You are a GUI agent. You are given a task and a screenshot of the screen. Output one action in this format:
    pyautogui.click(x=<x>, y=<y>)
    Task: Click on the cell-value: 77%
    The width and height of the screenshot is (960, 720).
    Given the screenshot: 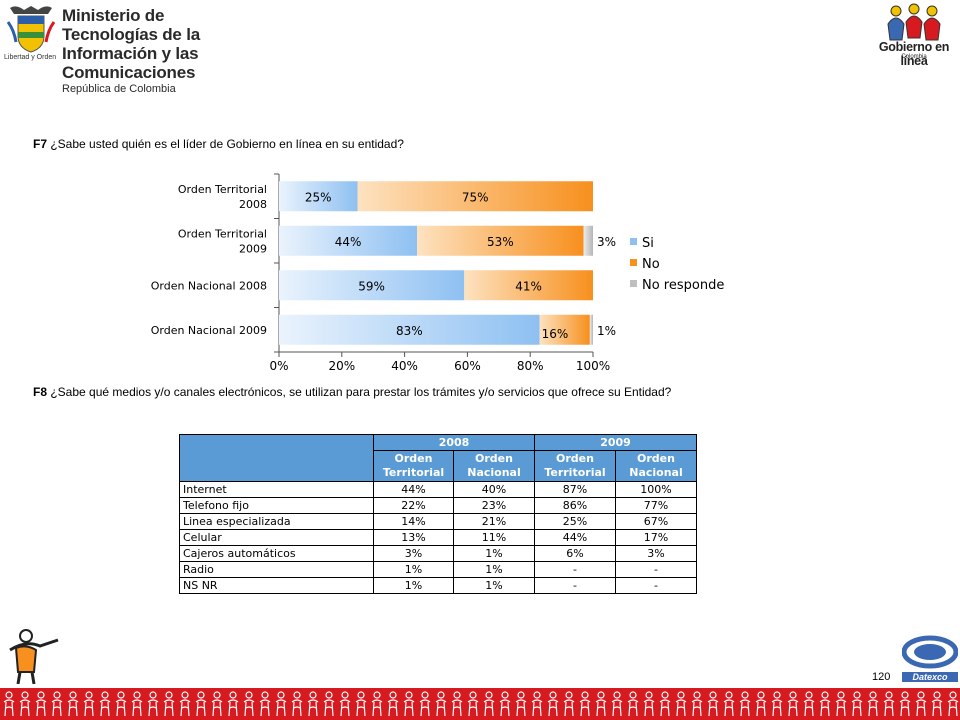 What is the action you would take?
    pyautogui.click(x=656, y=505)
    